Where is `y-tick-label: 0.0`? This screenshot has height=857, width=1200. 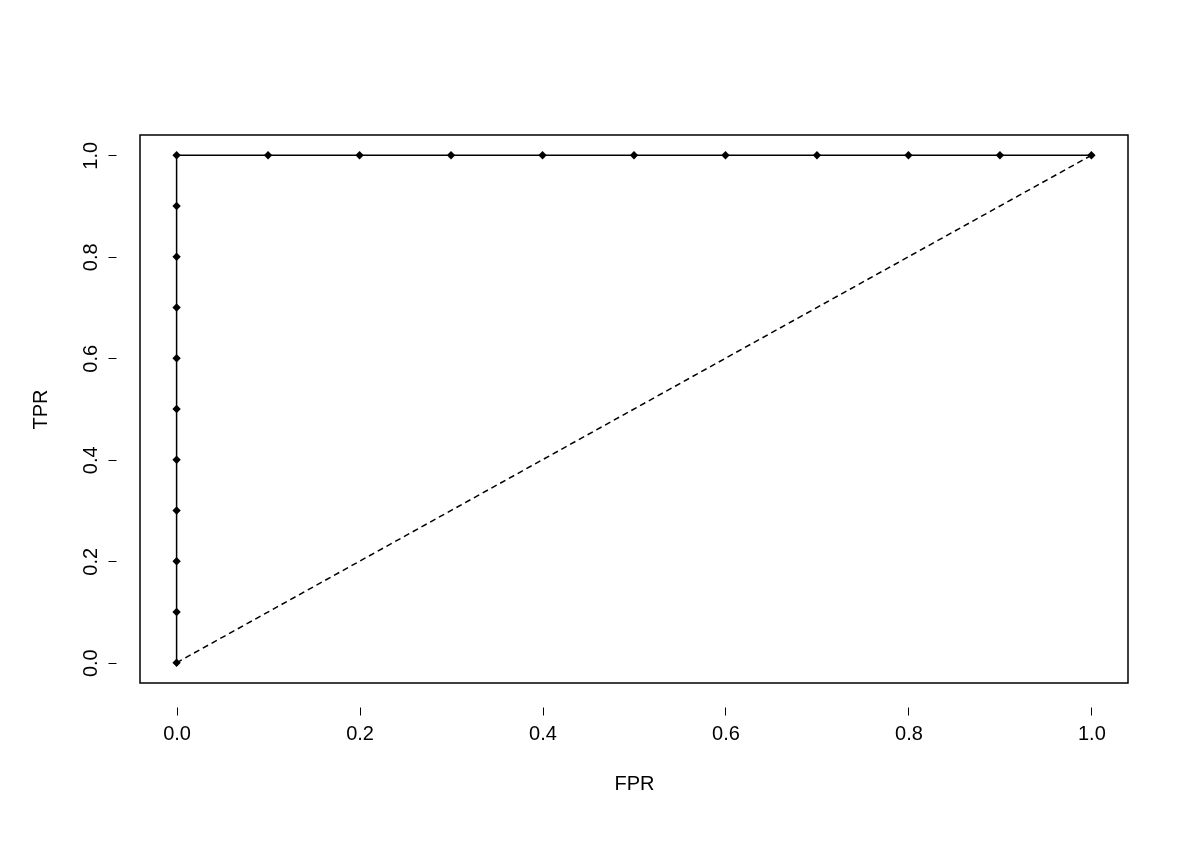 y-tick-label: 0.0 is located at coordinates (89, 663).